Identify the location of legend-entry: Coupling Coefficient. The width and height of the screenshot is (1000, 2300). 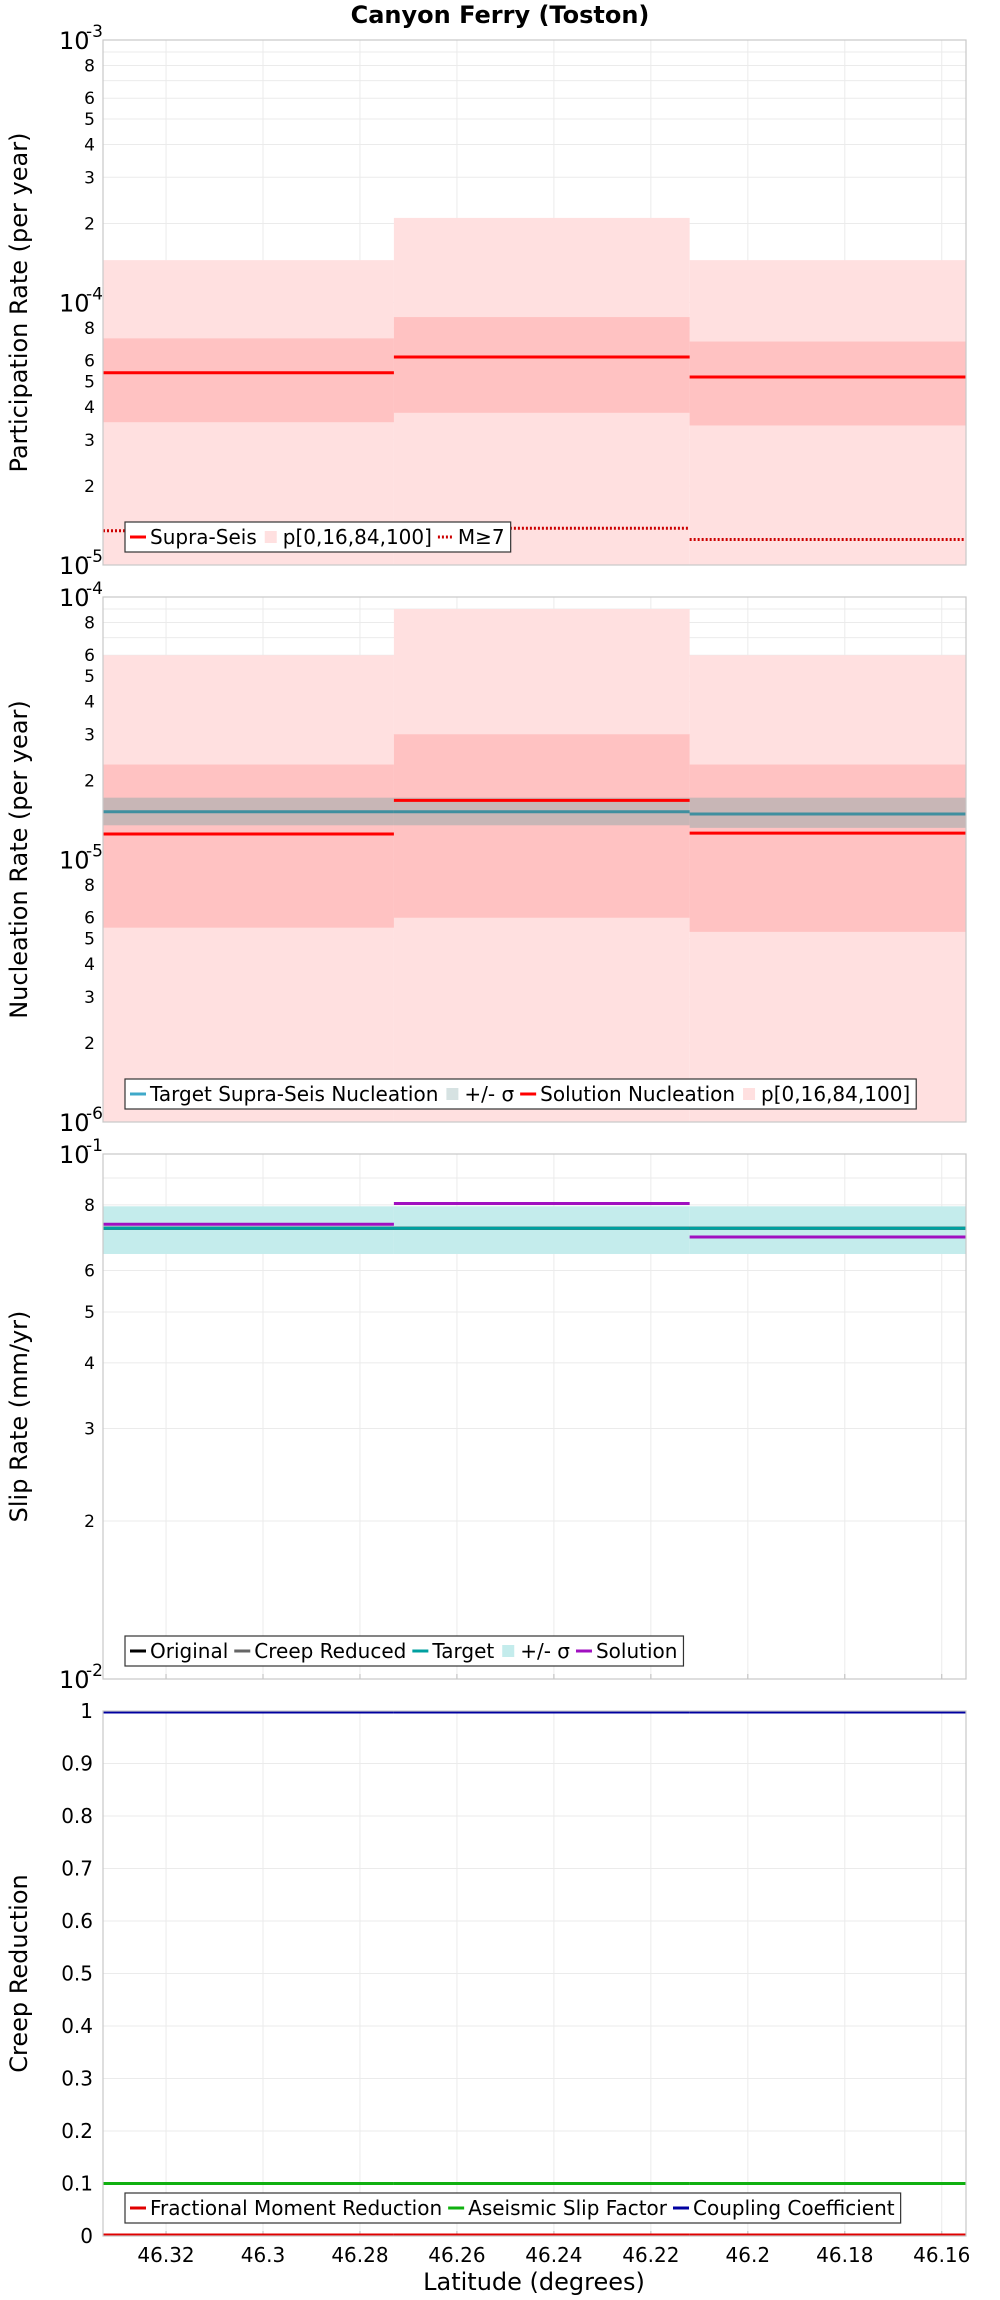
(794, 2208).